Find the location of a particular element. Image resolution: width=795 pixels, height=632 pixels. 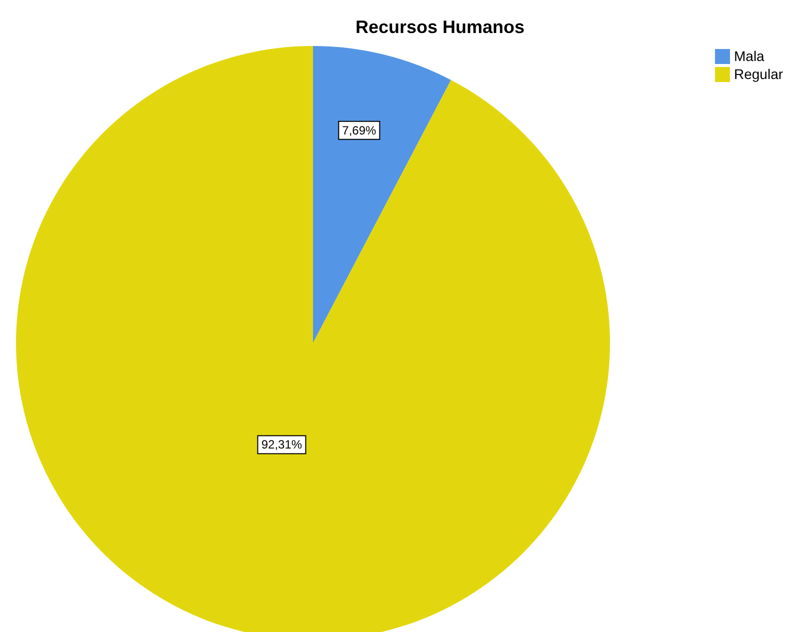

legend-label: Mala is located at coordinates (749, 56).